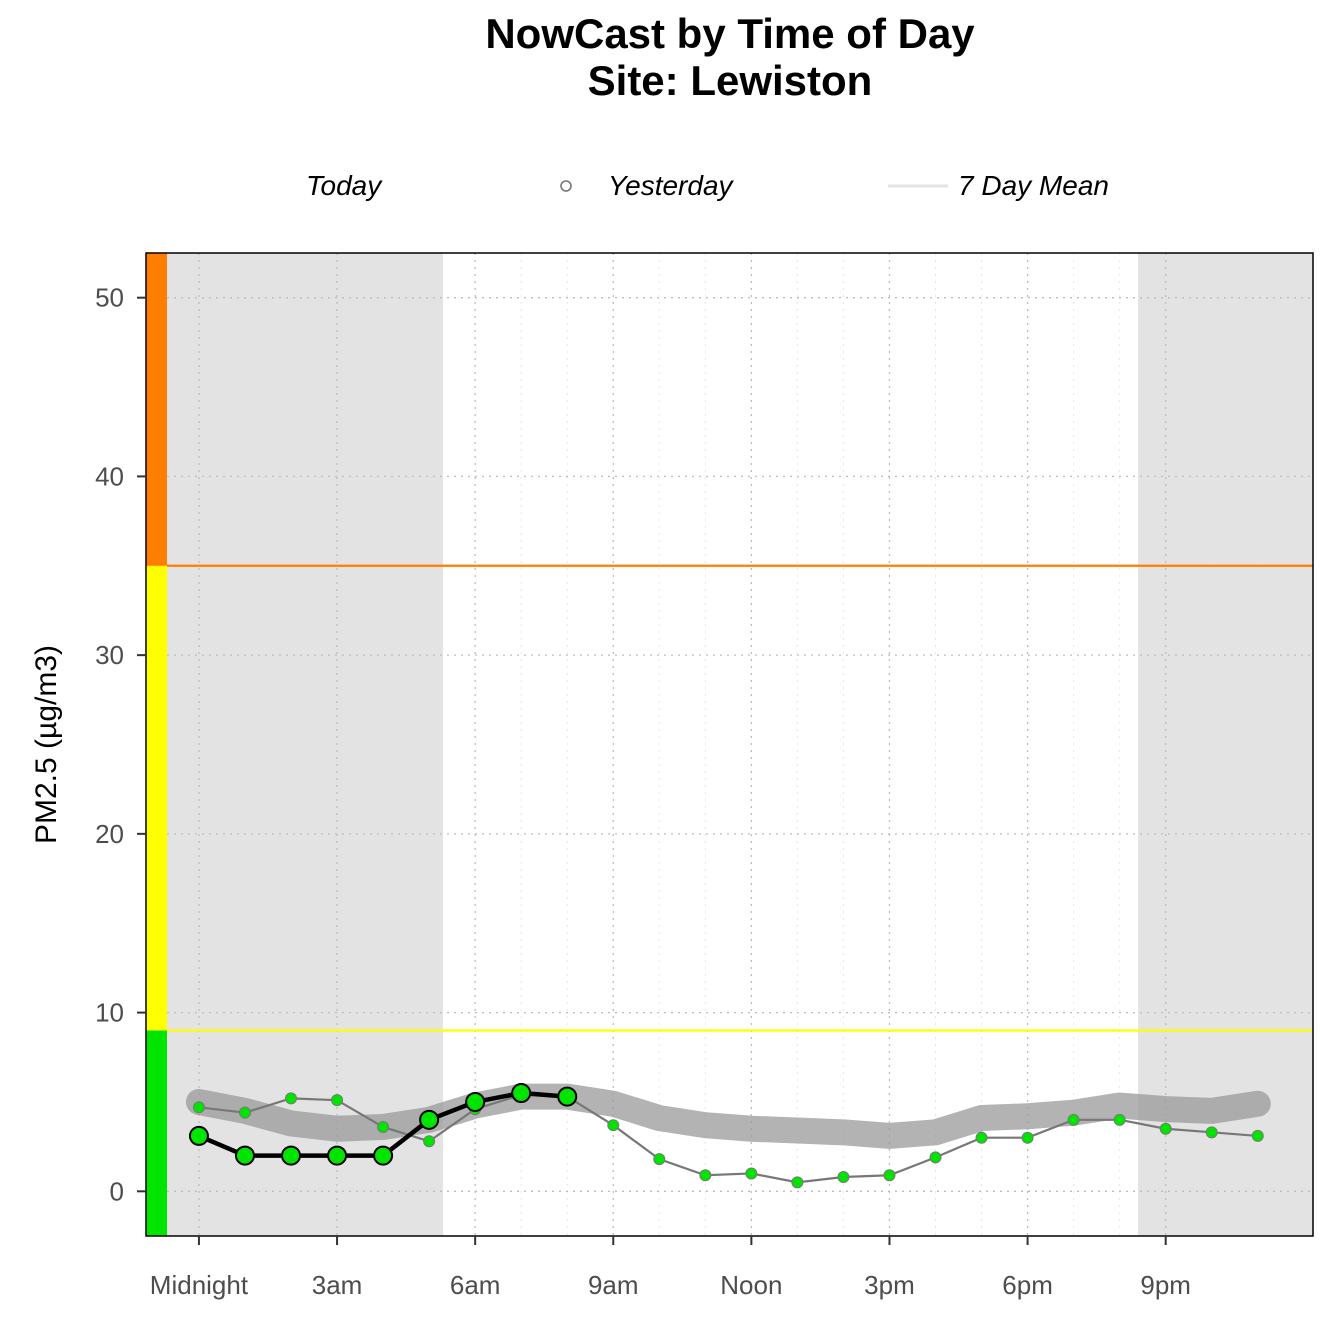 This screenshot has width=1344, height=1344. What do you see at coordinates (109, 655) in the screenshot?
I see `y-tick-label: 30` at bounding box center [109, 655].